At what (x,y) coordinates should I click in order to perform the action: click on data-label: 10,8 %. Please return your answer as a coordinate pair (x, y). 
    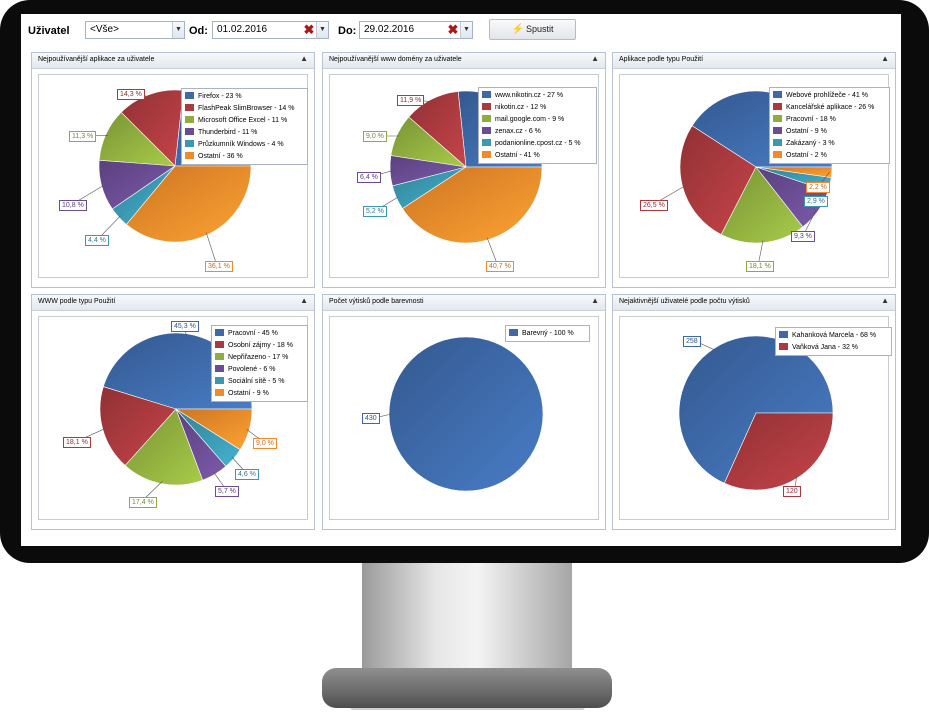
    Looking at the image, I should click on (73, 205).